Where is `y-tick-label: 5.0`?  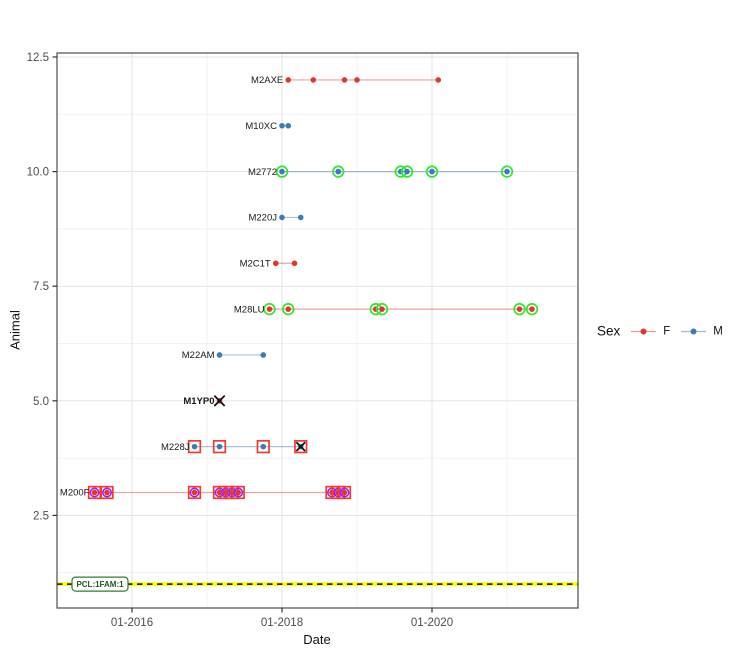 y-tick-label: 5.0 is located at coordinates (41, 402).